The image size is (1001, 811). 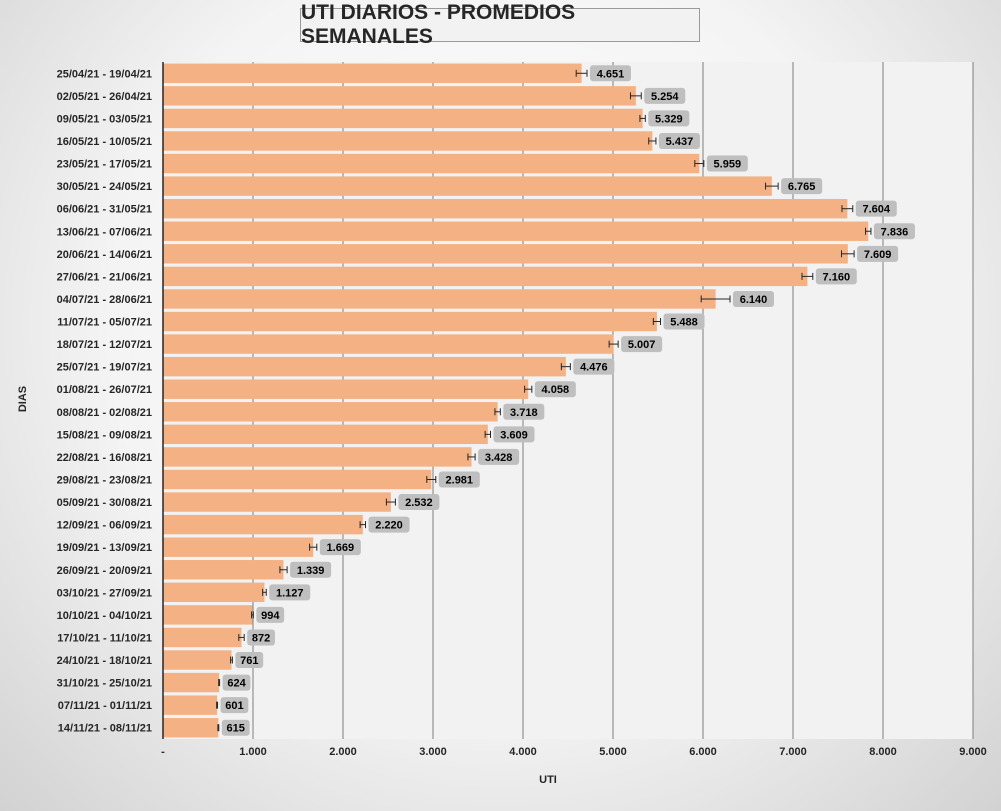 I want to click on data-label: 7.604, so click(x=876, y=210).